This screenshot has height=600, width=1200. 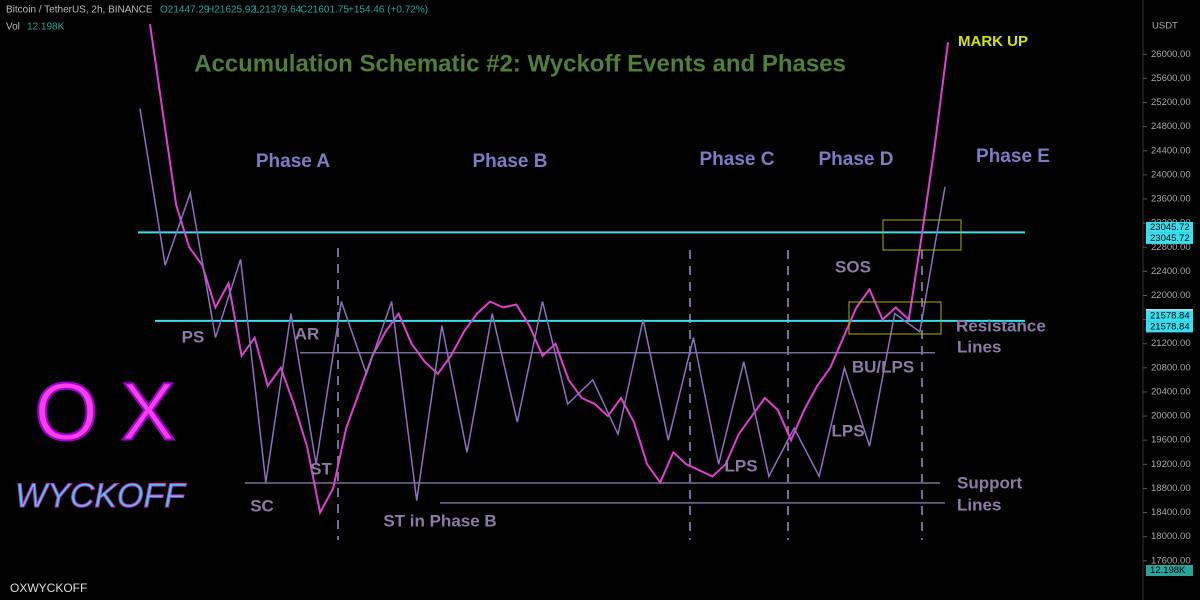 I want to click on volume-badge: 12.198K, so click(x=1168, y=570).